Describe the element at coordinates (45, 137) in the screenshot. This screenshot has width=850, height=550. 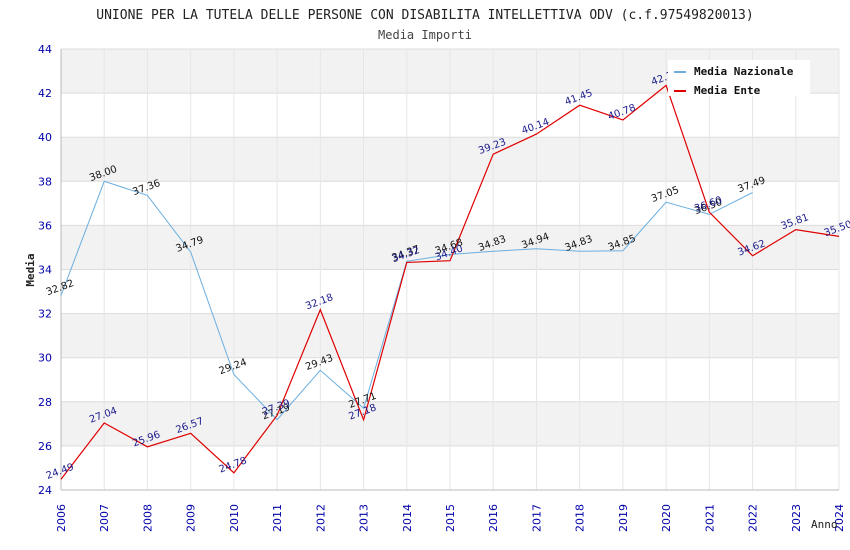
I see `y-tick-label: 40` at that location.